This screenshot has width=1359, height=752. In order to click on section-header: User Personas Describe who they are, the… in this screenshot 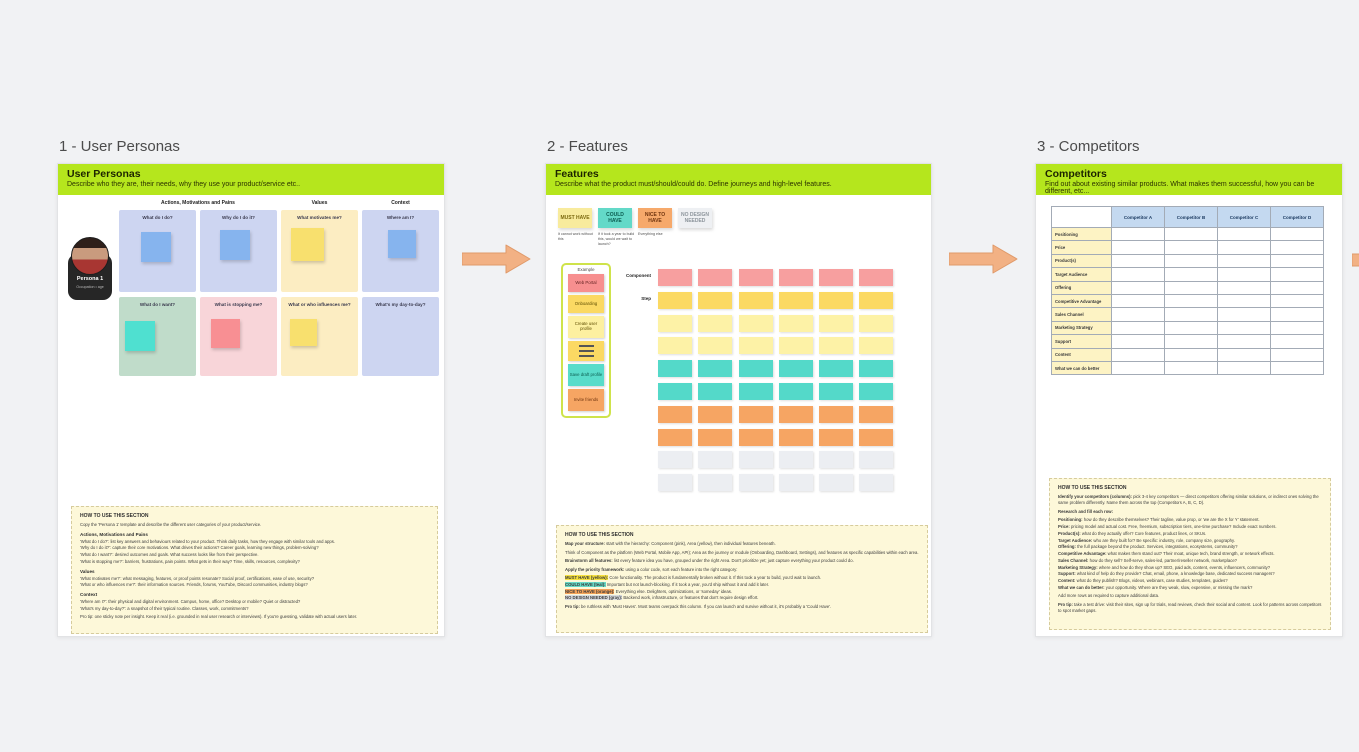, I will do `click(251, 179)`.